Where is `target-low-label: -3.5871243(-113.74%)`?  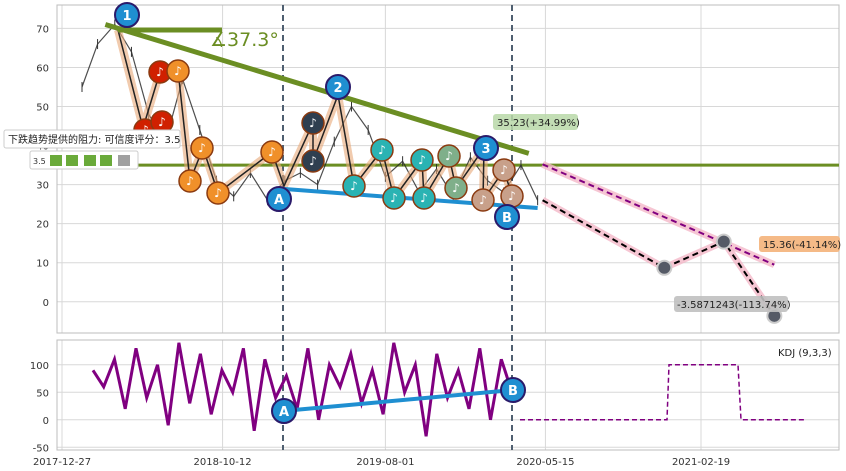
target-low-label: -3.5871243(-113.74%) is located at coordinates (734, 305).